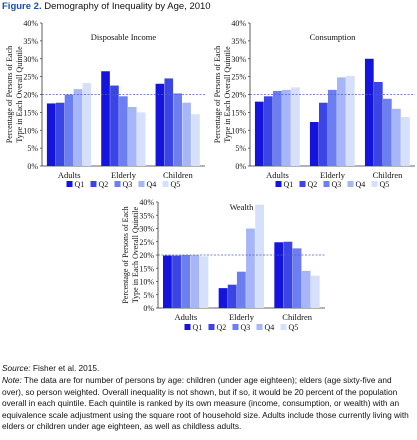  Describe the element at coordinates (66, 368) in the screenshot. I see `source-text: Fisher et al. 2015.` at that location.